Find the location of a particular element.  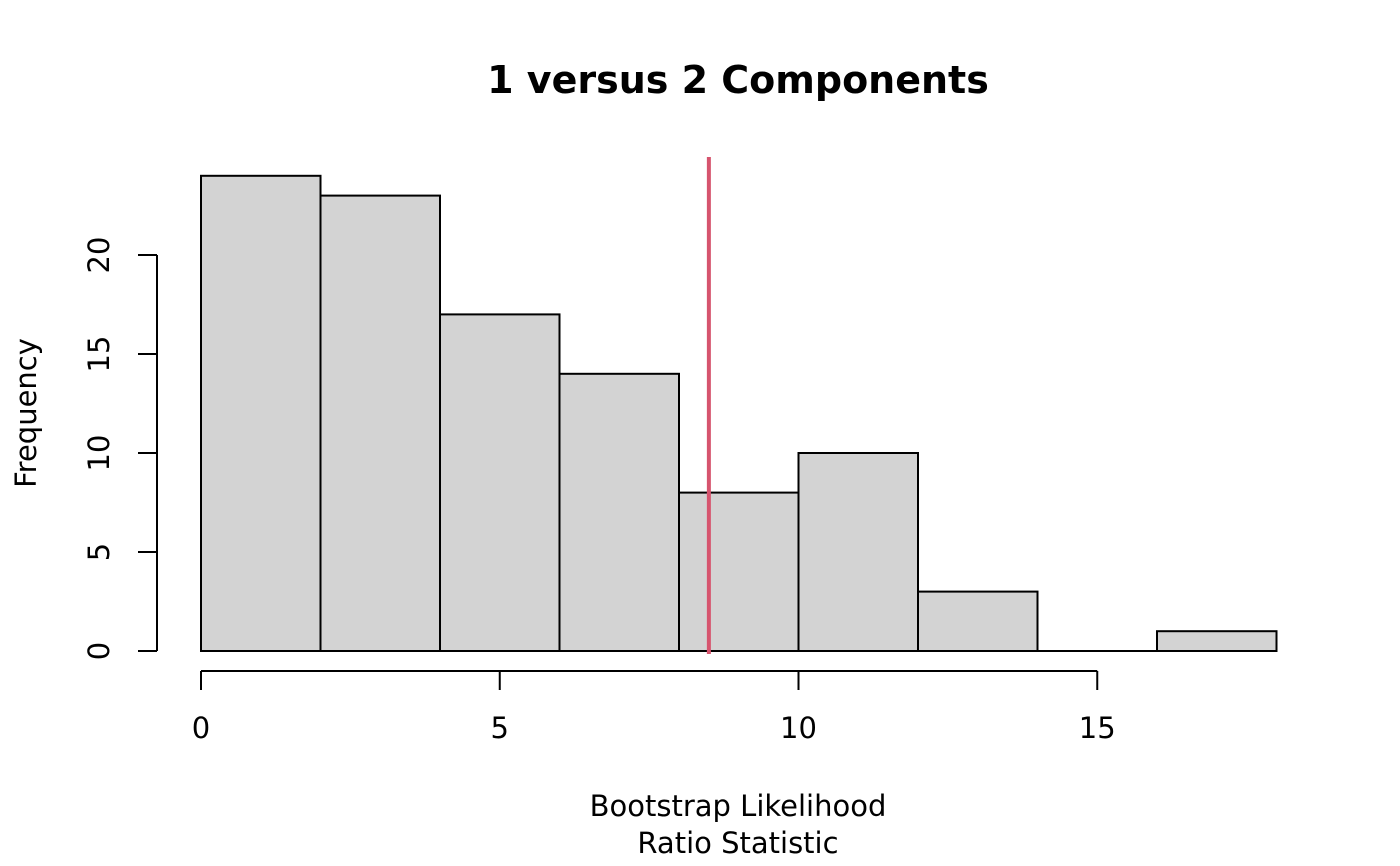

x-axis: 0 5 10 15 is located at coordinates (654, 707).